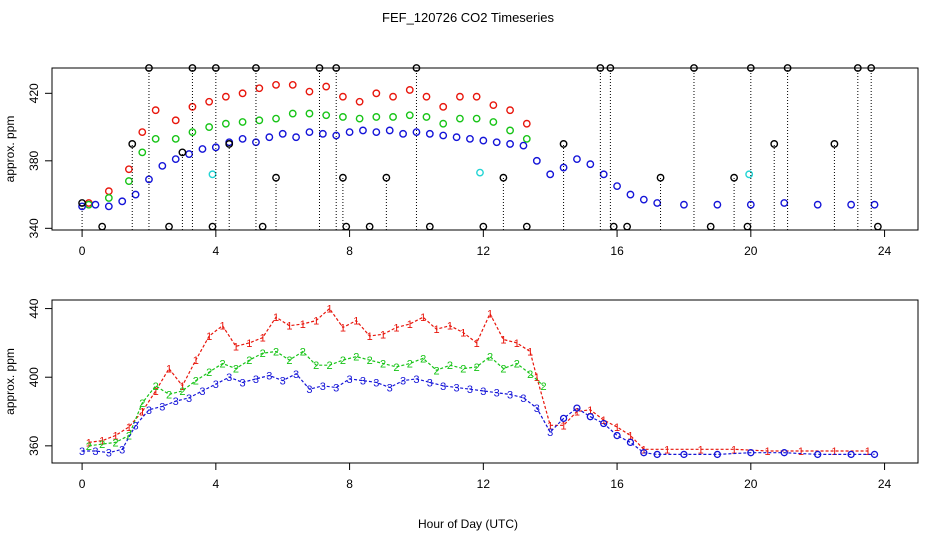  What do you see at coordinates (34, 377) in the screenshot?
I see `y-tick-label: 400` at bounding box center [34, 377].